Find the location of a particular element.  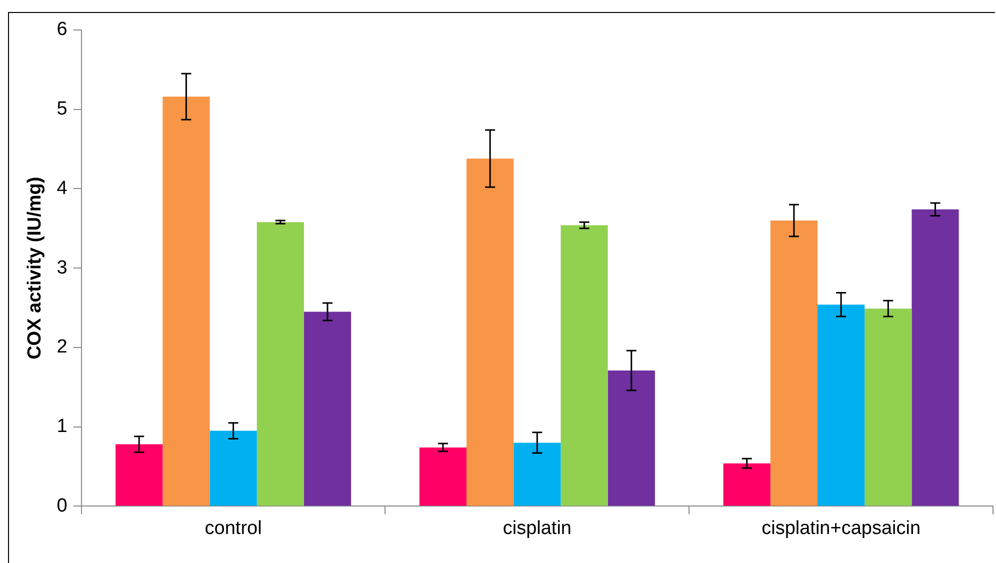

x-tick-label: cisplatin is located at coordinates (537, 528).